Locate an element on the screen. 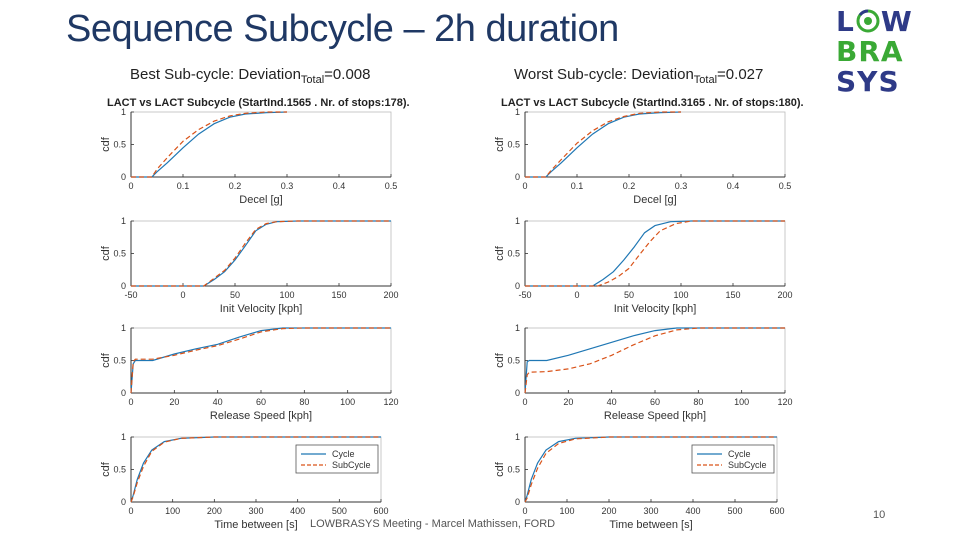  legend-box is located at coordinates (337, 459).